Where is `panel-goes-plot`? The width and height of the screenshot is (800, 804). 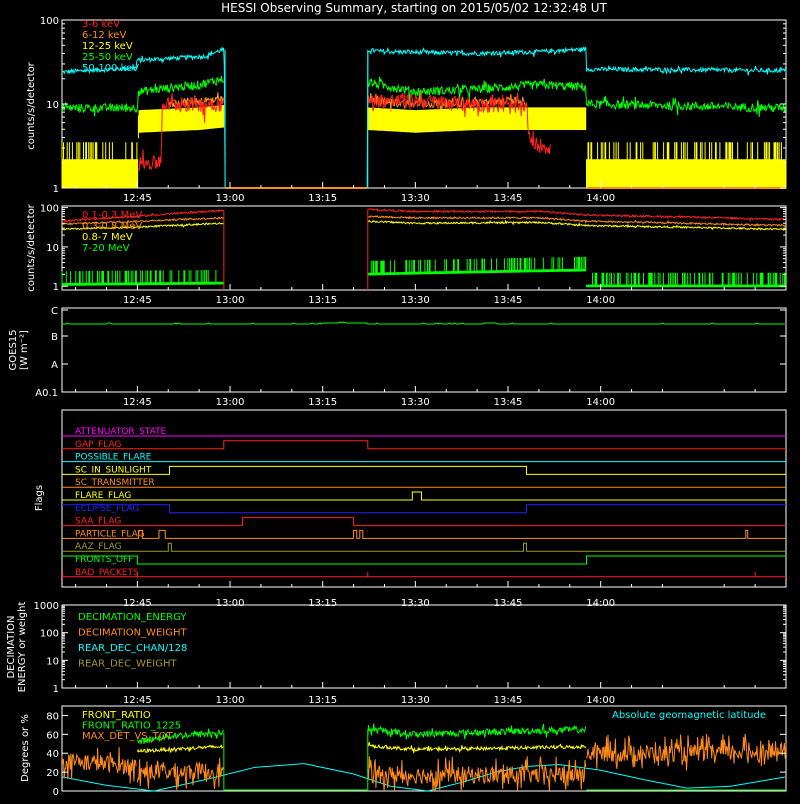 panel-goes-plot is located at coordinates (423, 323).